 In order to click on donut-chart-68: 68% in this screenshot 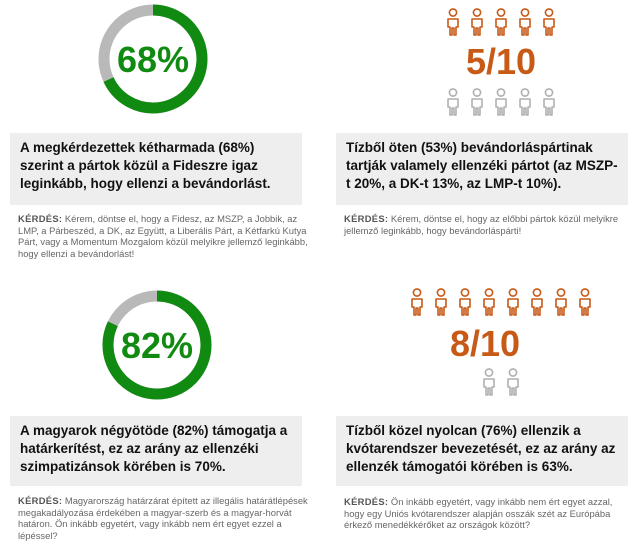, I will do `click(153, 59)`.